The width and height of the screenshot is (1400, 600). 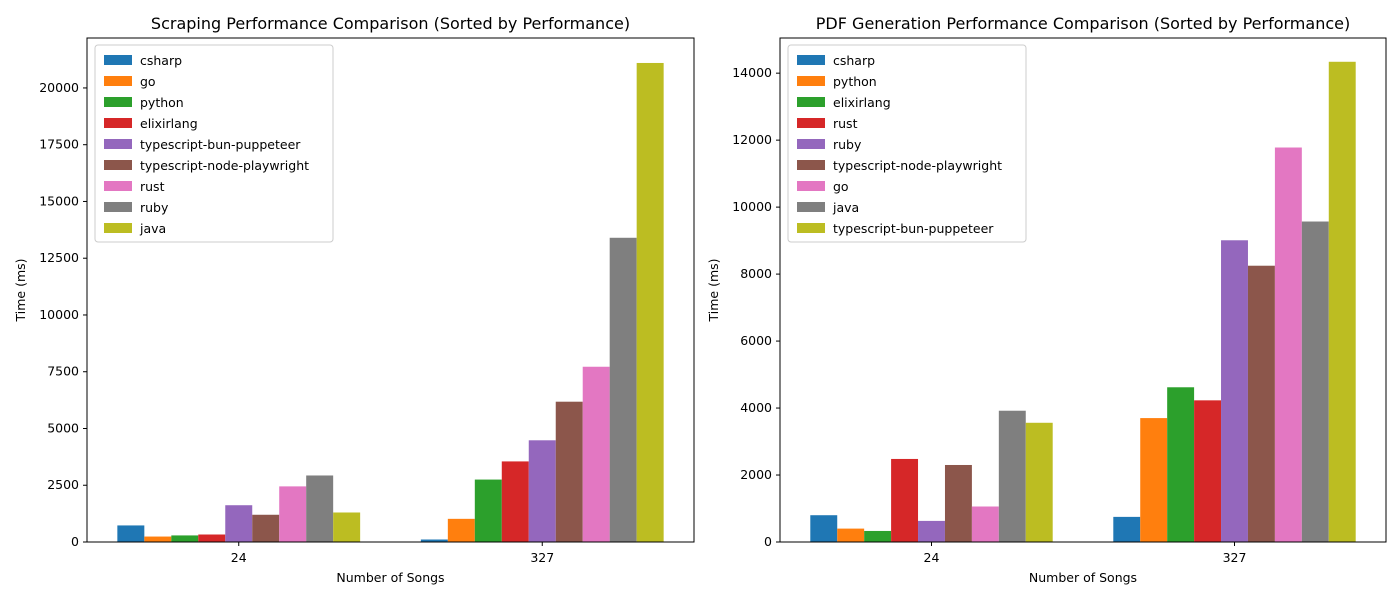 What do you see at coordinates (63, 371) in the screenshot?
I see `y-tick-label: 7500` at bounding box center [63, 371].